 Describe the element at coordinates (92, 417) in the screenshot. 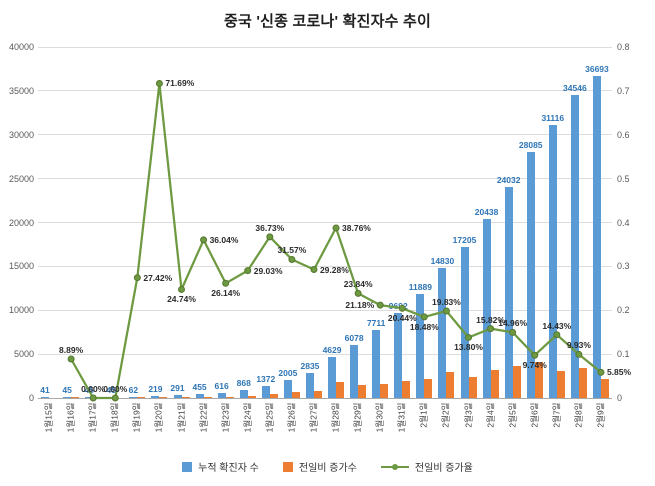

I see `x-axis-label: 1월17일` at that location.